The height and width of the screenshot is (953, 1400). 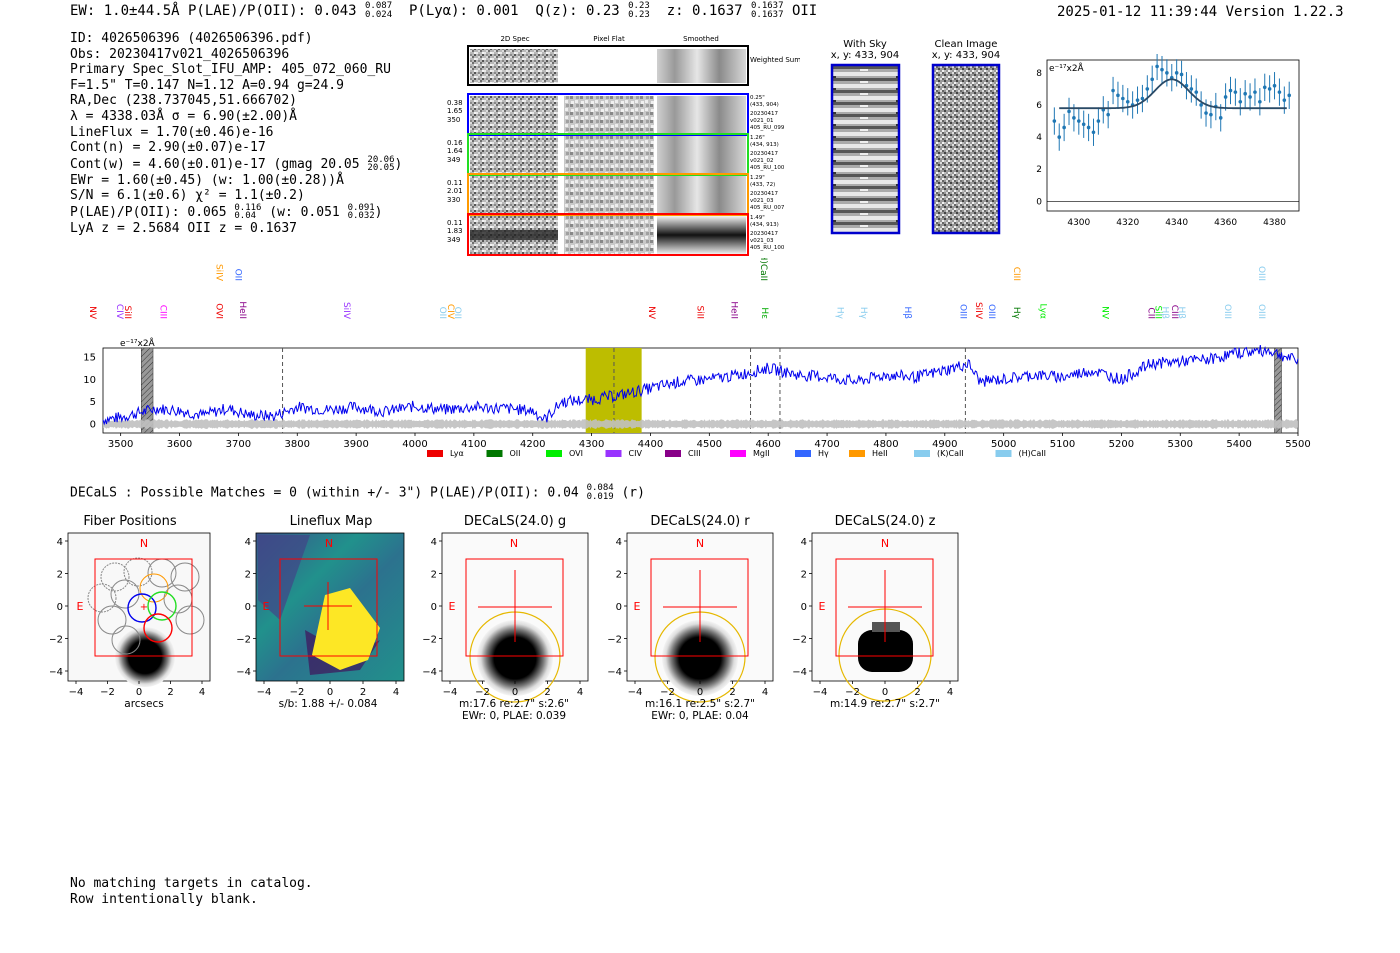 I want to click on panel-4-compass-n: N, so click(x=700, y=543).